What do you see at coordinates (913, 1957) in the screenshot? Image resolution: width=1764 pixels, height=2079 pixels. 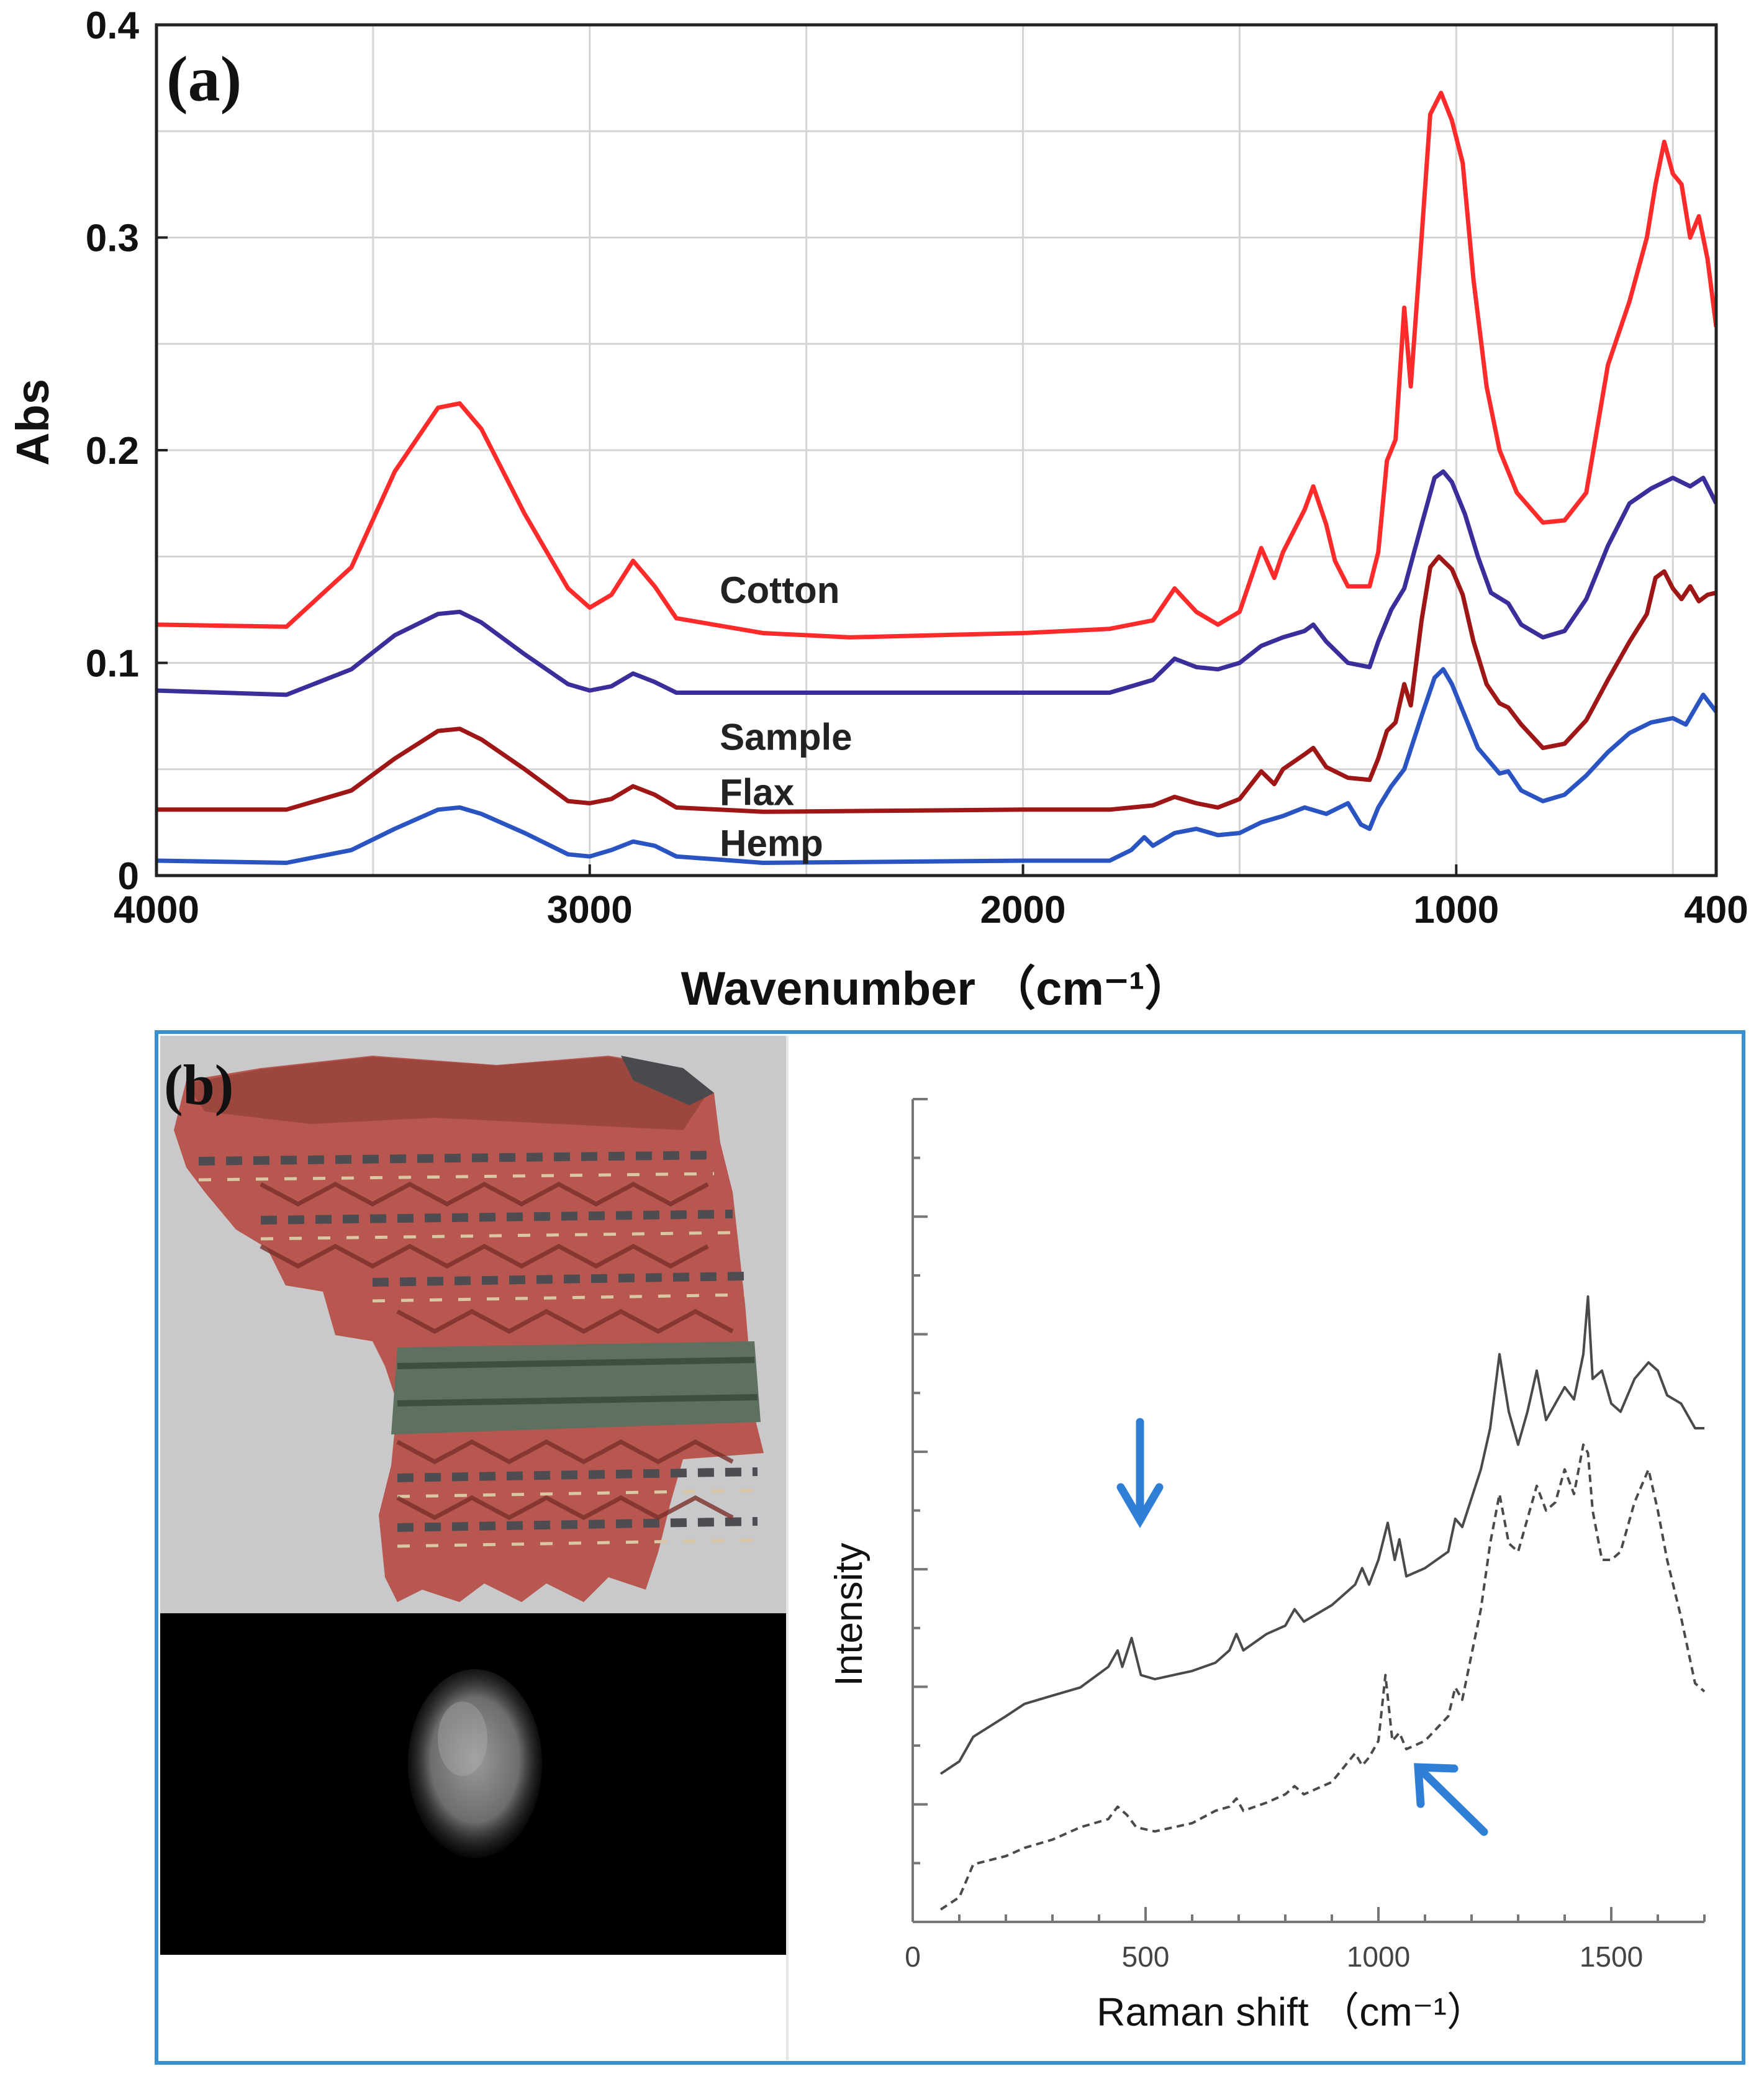 I see `raman-x-tick-label: 0` at bounding box center [913, 1957].